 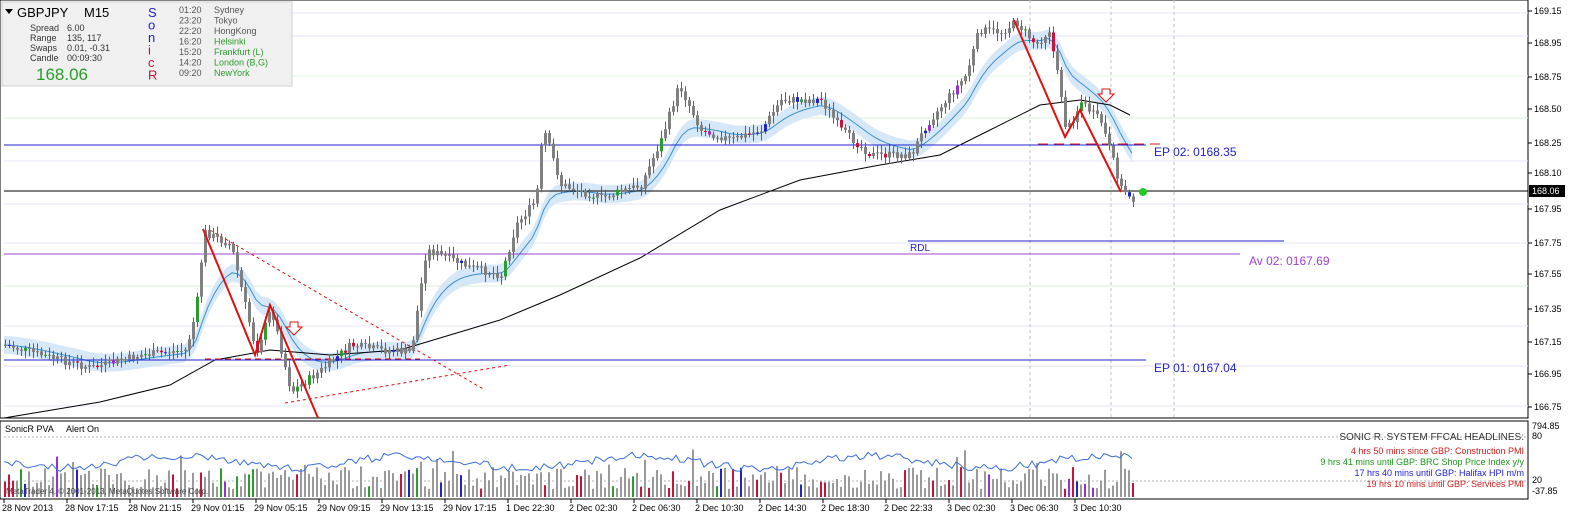 What do you see at coordinates (1548, 77) in the screenshot?
I see `price-tick: 168.75` at bounding box center [1548, 77].